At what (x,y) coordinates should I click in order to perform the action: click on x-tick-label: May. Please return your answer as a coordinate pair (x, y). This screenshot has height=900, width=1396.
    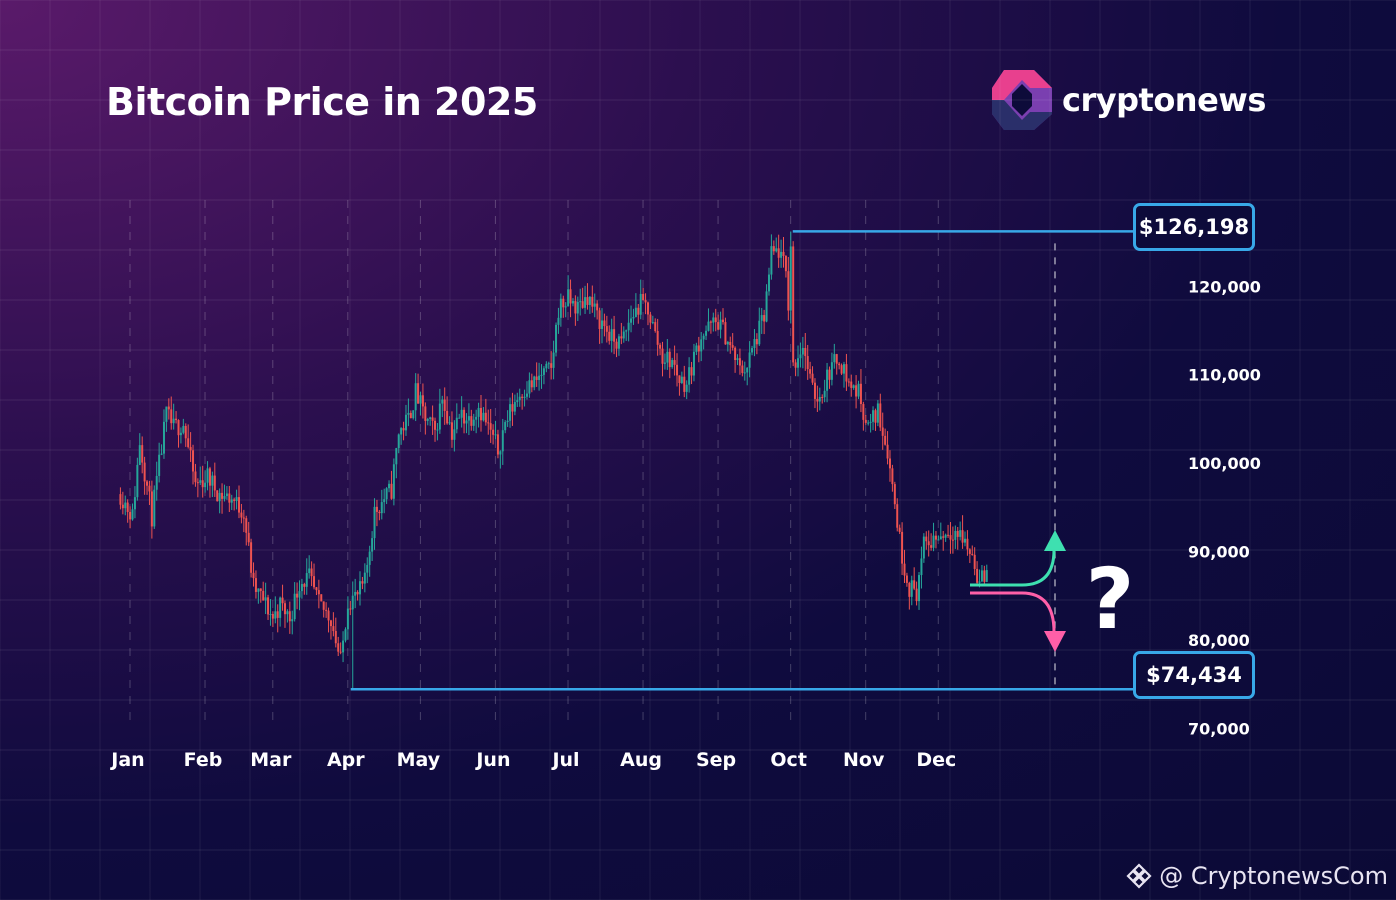
    Looking at the image, I should click on (419, 760).